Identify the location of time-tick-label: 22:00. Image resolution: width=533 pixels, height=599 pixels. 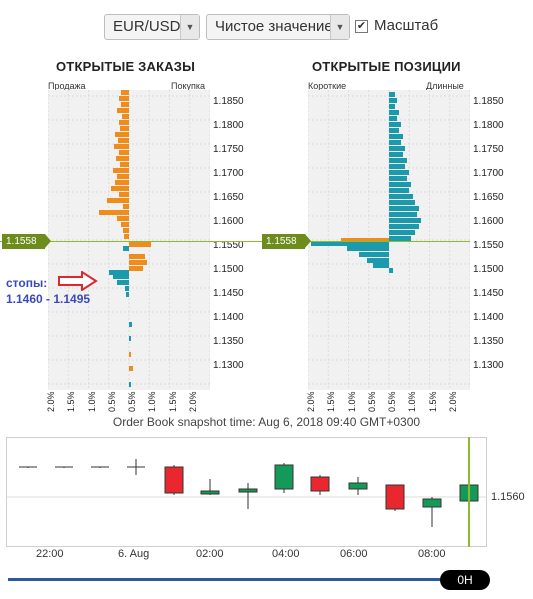
(50, 554).